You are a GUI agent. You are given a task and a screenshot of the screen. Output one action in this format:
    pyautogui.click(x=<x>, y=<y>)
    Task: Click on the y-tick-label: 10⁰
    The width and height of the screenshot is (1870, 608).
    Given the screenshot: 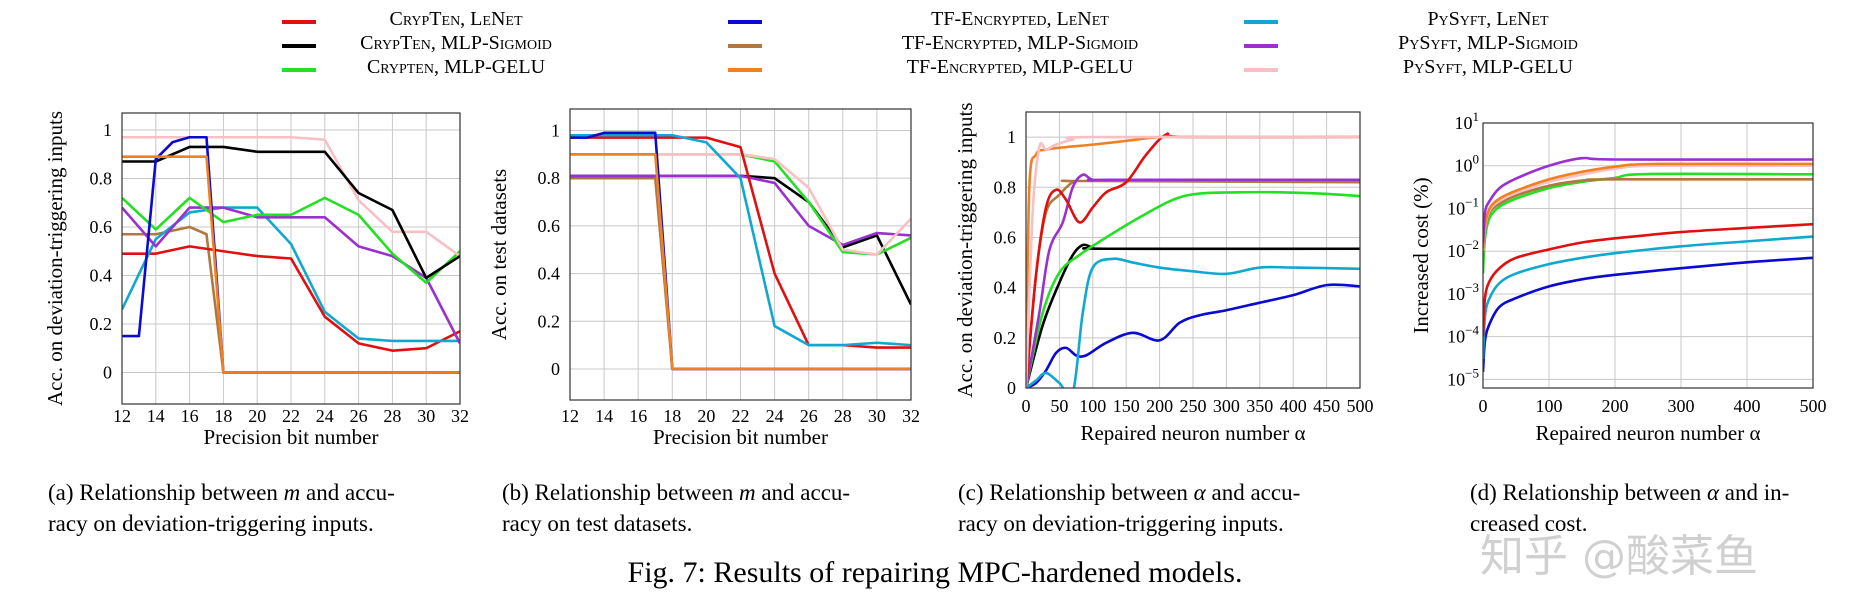 What is the action you would take?
    pyautogui.click(x=1467, y=164)
    